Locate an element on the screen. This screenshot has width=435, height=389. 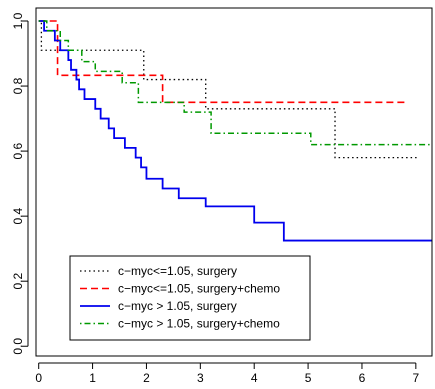
legend-label-3: c−myc > 1.05, surgery is located at coordinates (177, 306).